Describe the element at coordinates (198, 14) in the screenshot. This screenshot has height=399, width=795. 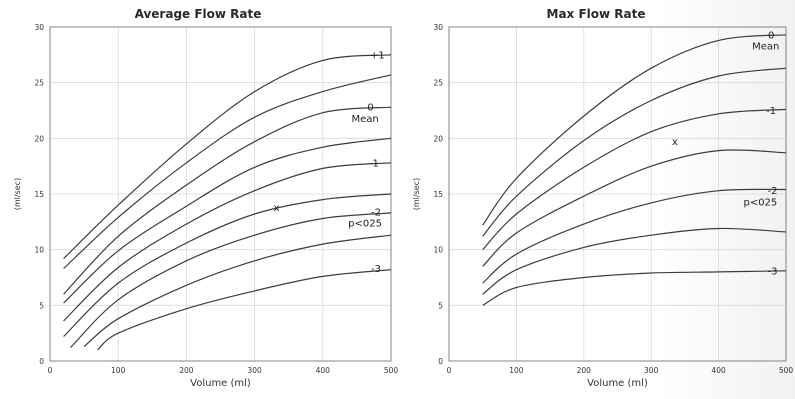
I see `chart-title: Average Flow Rate` at that location.